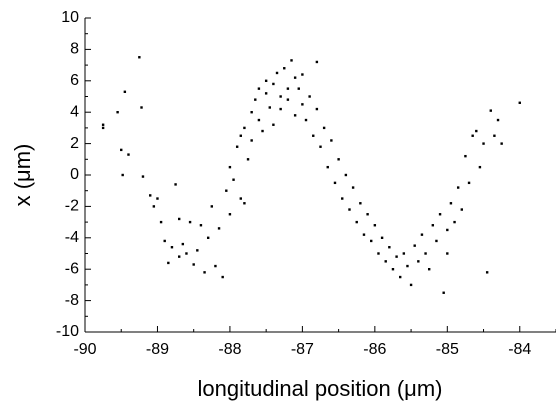 This screenshot has height=414, width=556. I want to click on x-axis-label: longitudinal position (μm), so click(319, 388).